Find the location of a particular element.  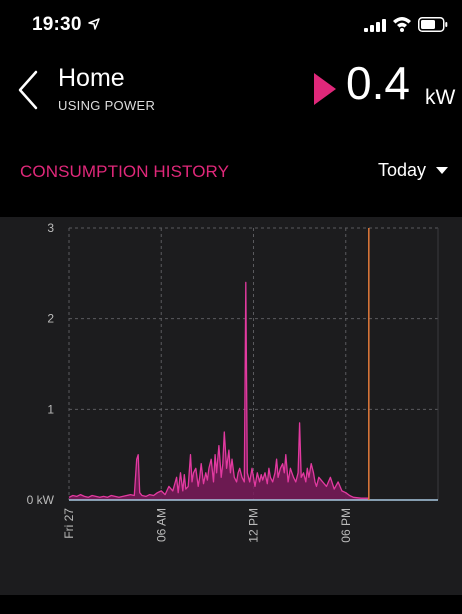

range-dropdown: Today is located at coordinates (413, 170).